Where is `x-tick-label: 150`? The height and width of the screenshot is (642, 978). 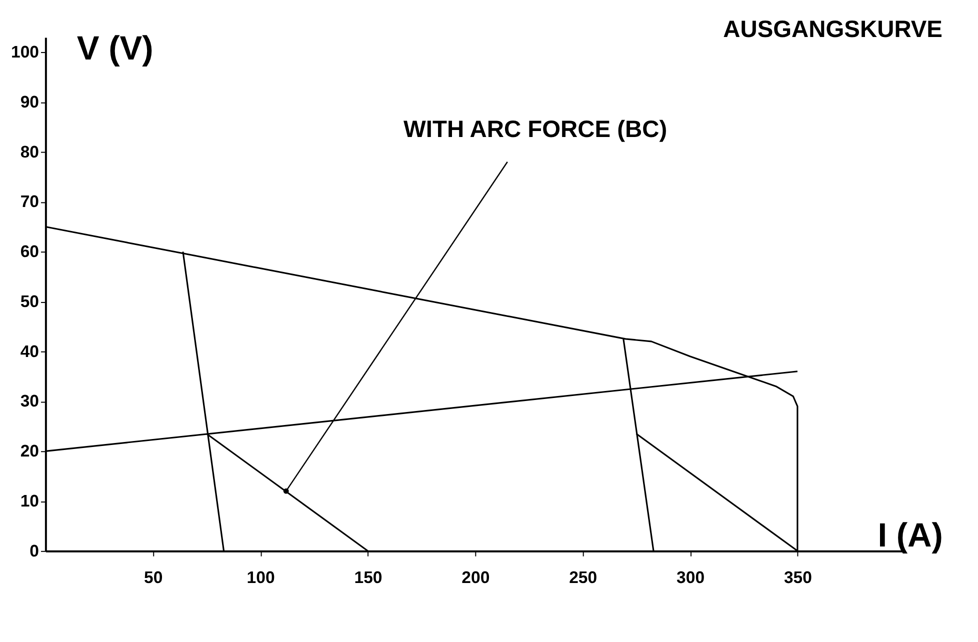 x-tick-label: 150 is located at coordinates (368, 578).